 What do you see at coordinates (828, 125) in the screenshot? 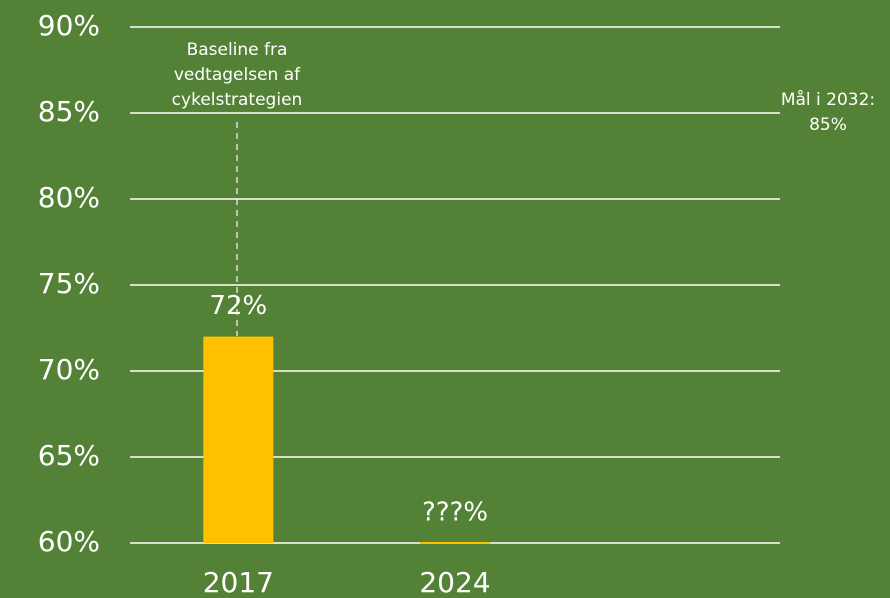
I see `annotation: 85%` at bounding box center [828, 125].